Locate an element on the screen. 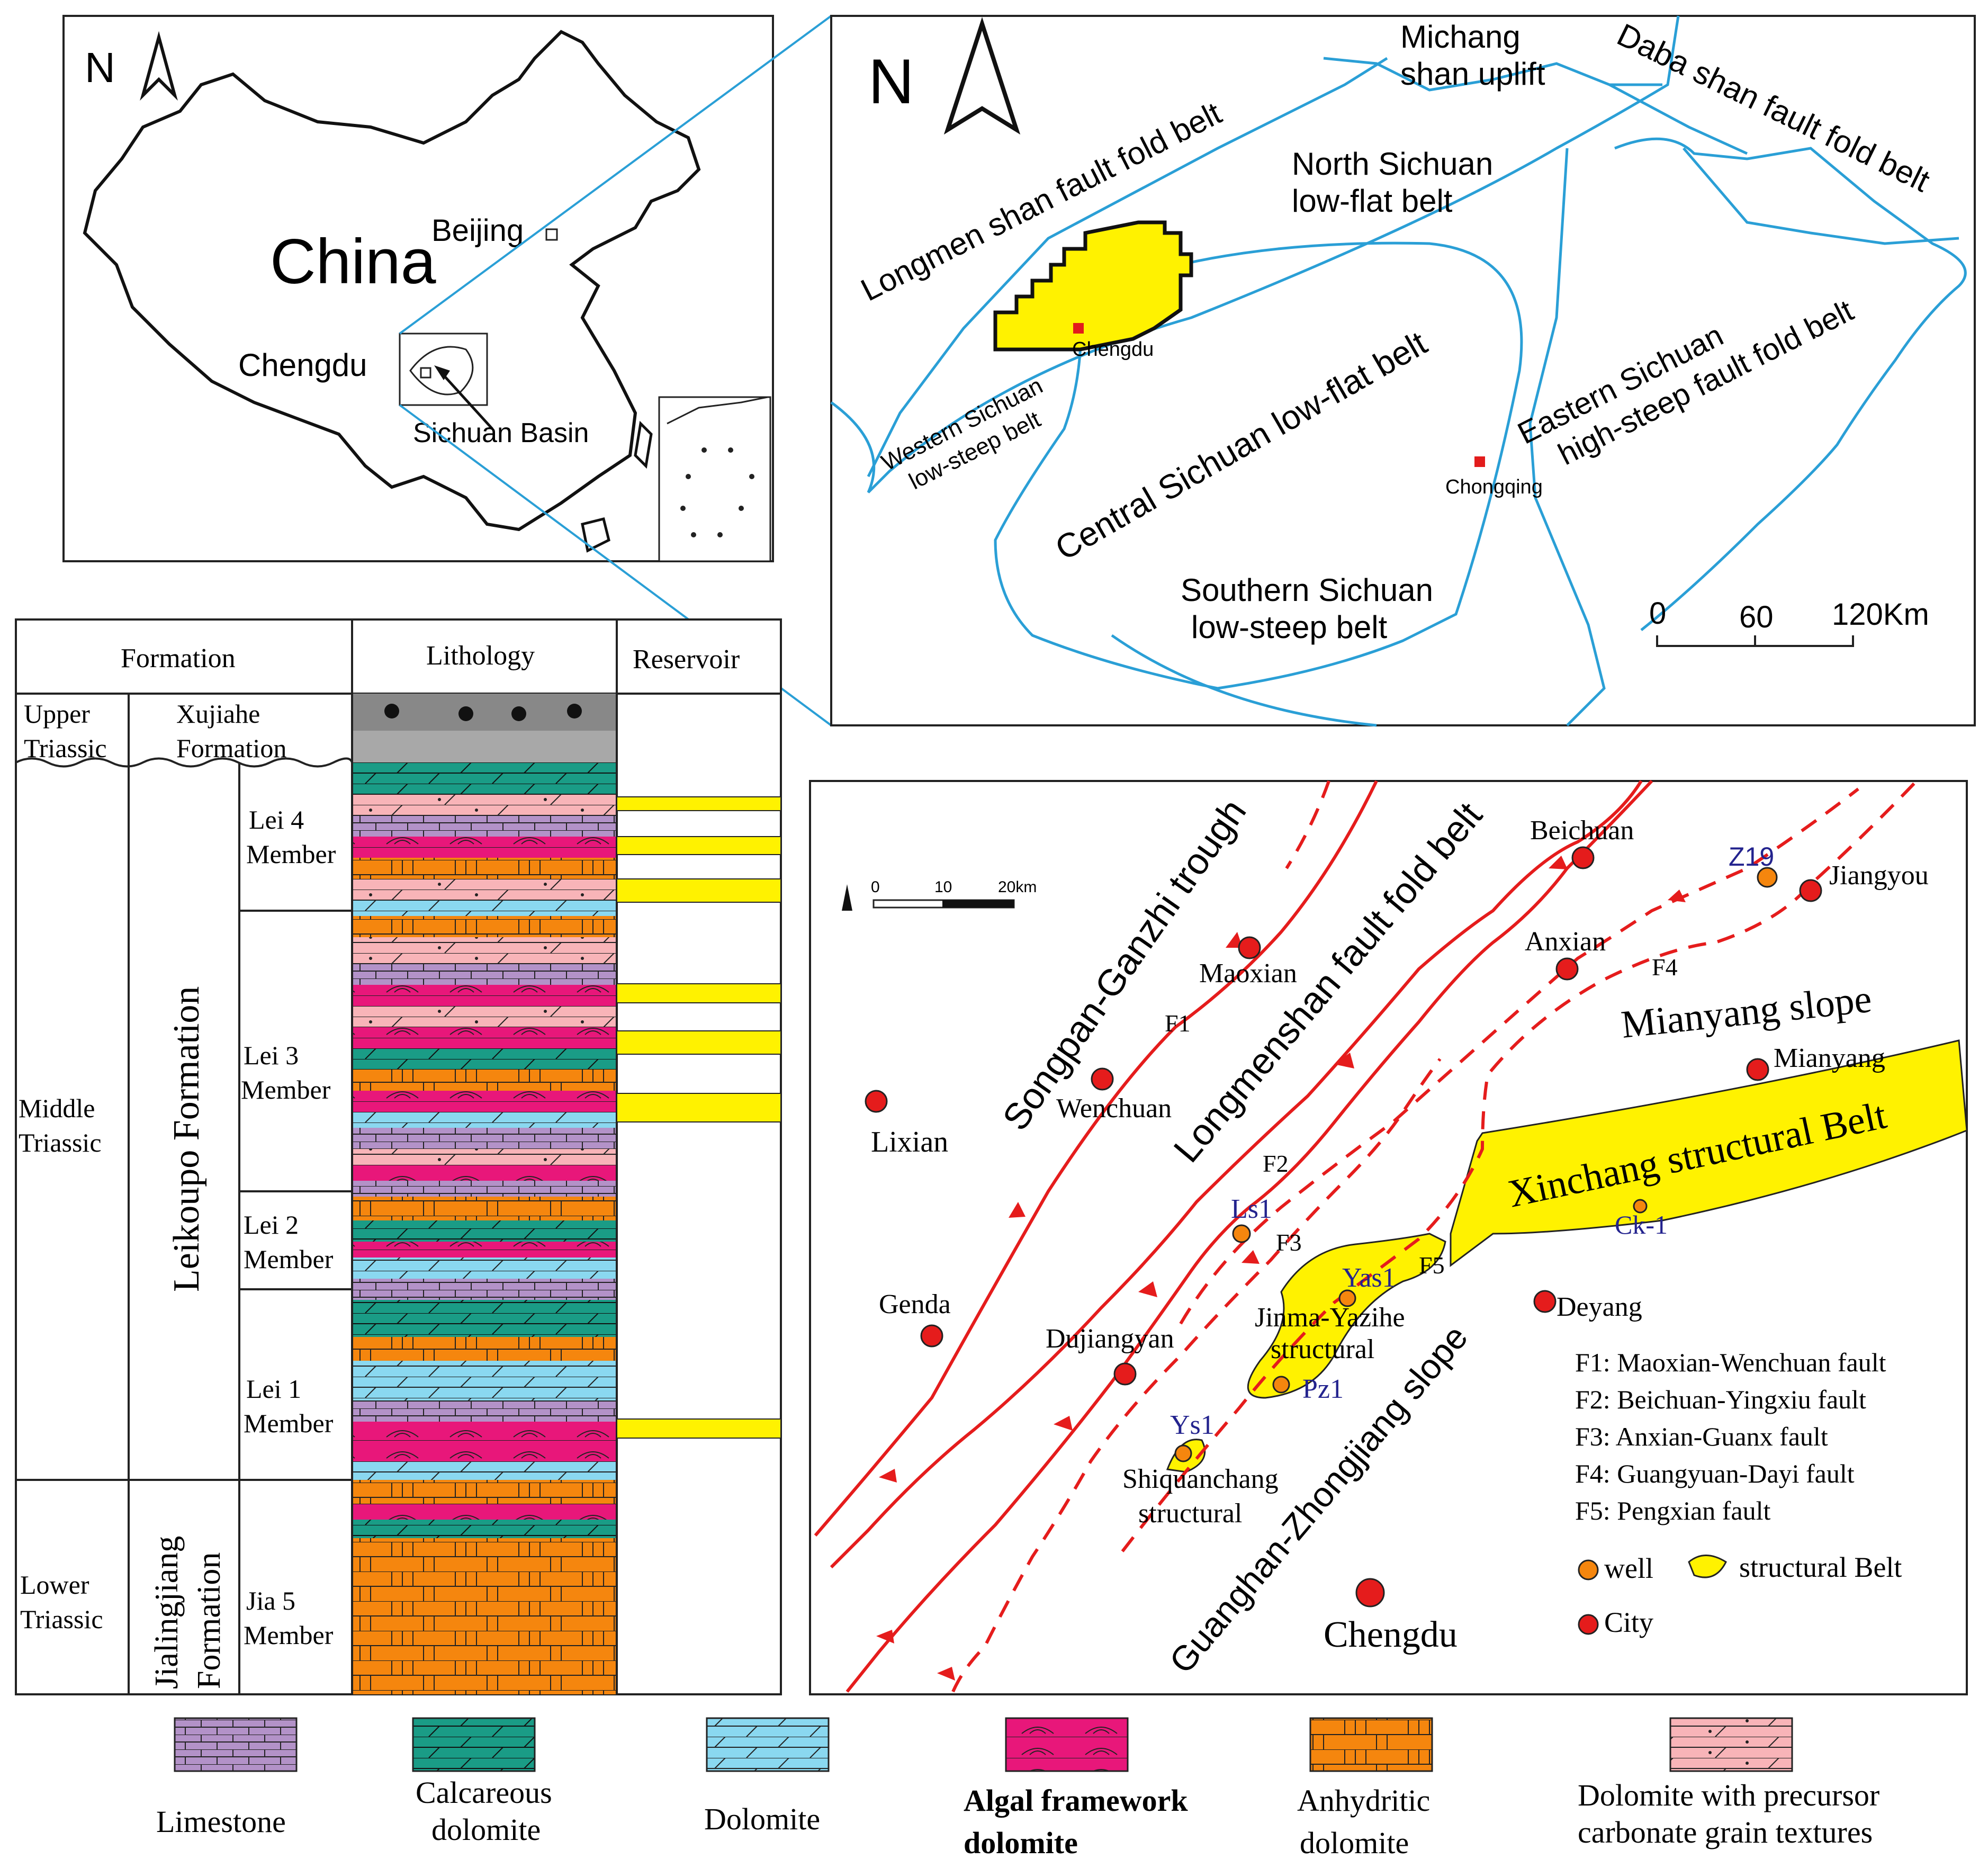 This screenshot has height=1868, width=1988. chengdu-label: Chengdu is located at coordinates (302, 365).